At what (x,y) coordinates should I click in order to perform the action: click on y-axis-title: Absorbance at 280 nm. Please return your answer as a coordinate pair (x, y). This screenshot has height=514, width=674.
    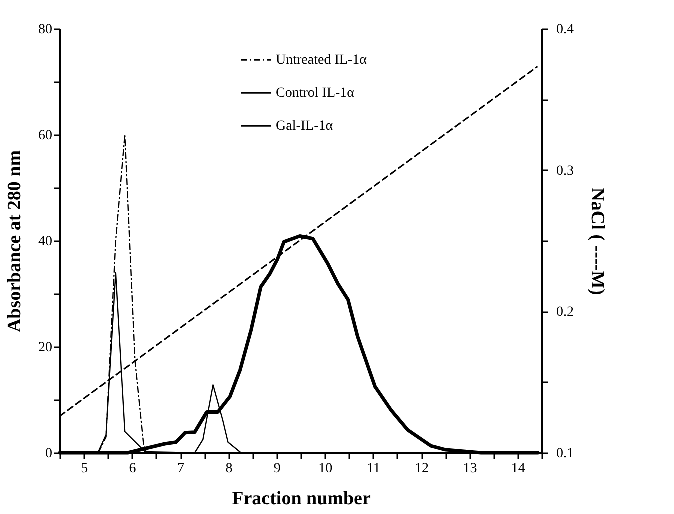
    Looking at the image, I should click on (15, 241).